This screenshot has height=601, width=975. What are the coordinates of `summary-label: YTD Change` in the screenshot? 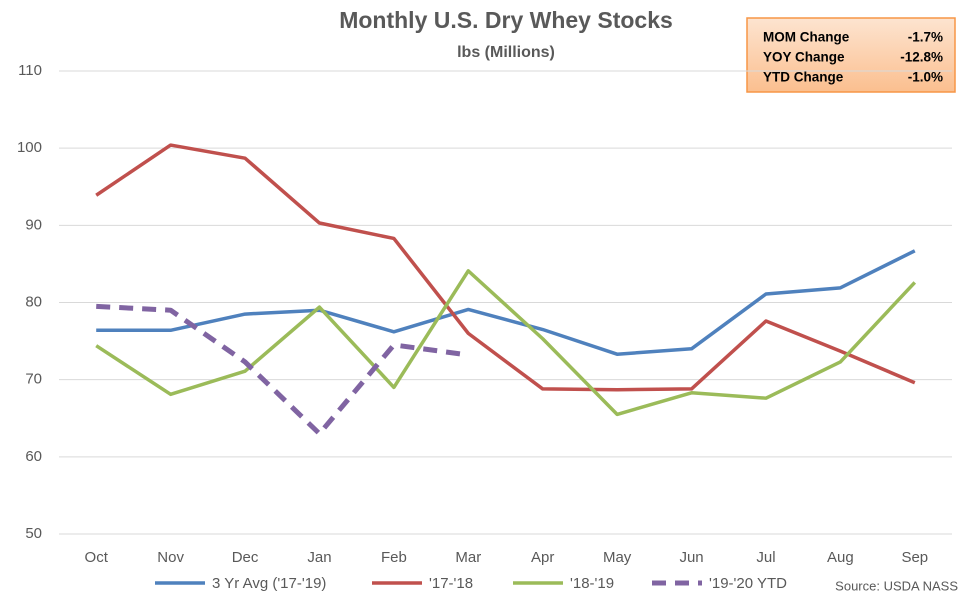 It's located at (803, 77).